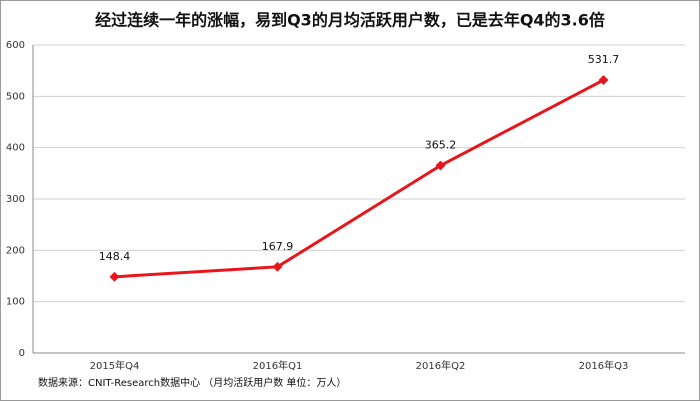  I want to click on y-tick-label: 600, so click(15, 45).